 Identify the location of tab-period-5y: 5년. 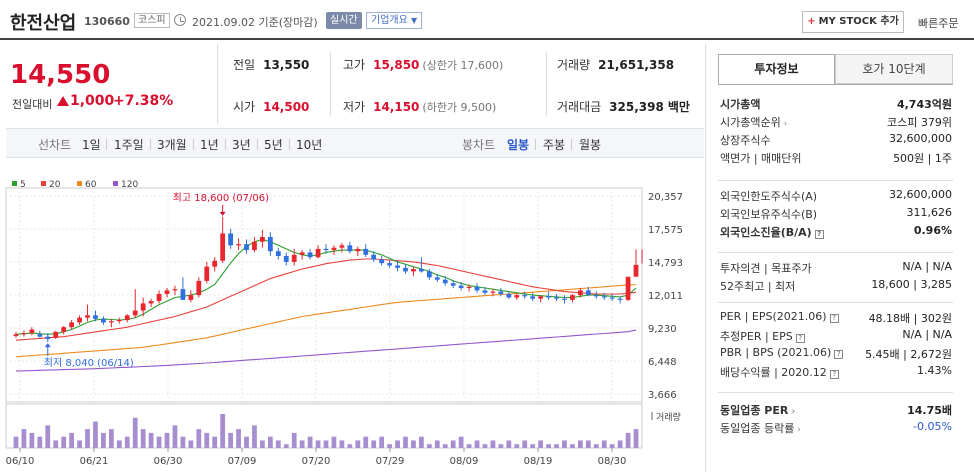
(273, 145).